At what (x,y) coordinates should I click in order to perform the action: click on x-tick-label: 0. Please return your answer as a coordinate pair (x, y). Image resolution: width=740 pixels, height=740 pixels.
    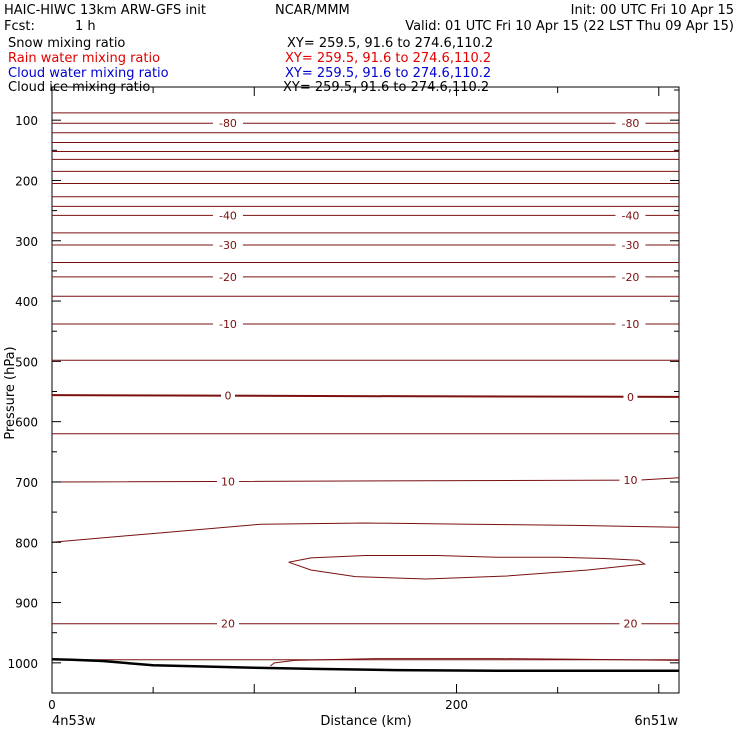
    Looking at the image, I should click on (52, 705).